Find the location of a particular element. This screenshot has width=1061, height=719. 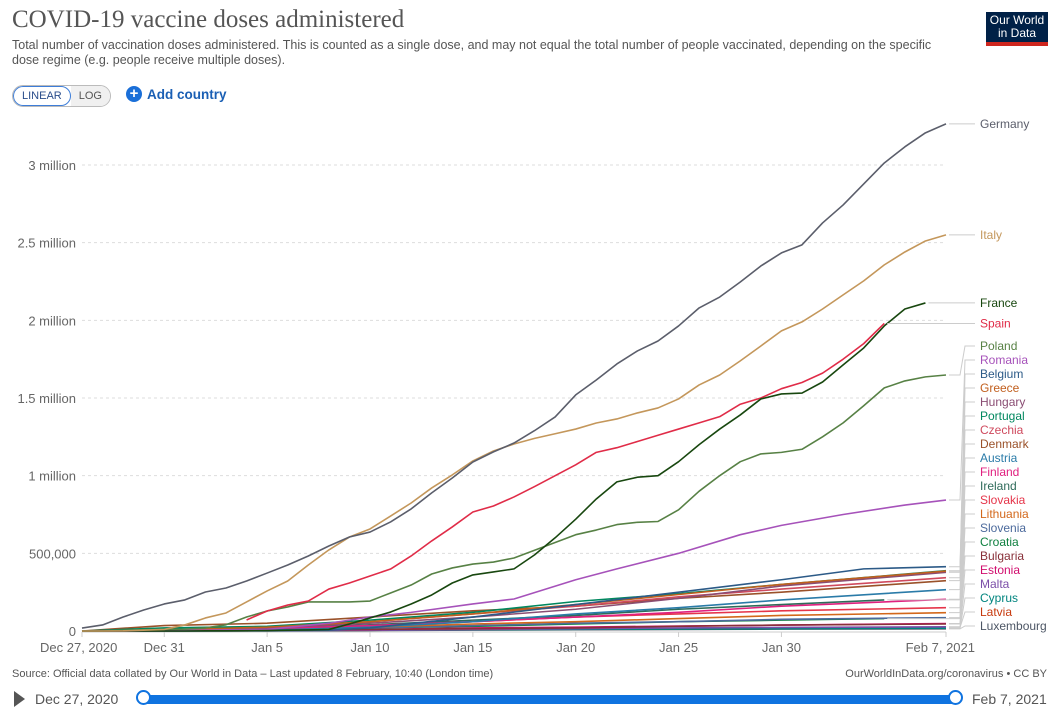

x-tick-label: Jan 25 is located at coordinates (678, 647).